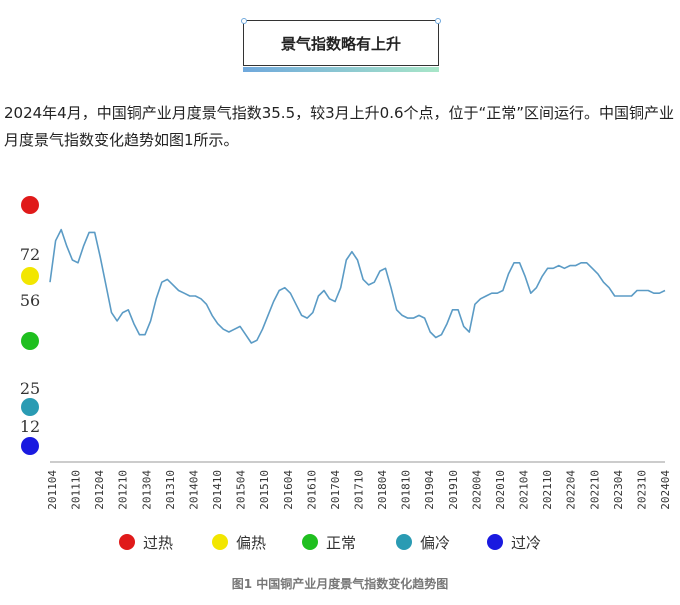 Image resolution: width=680 pixels, height=605 pixels. What do you see at coordinates (406, 490) in the screenshot?
I see `x-tick-label: 201810` at bounding box center [406, 490].